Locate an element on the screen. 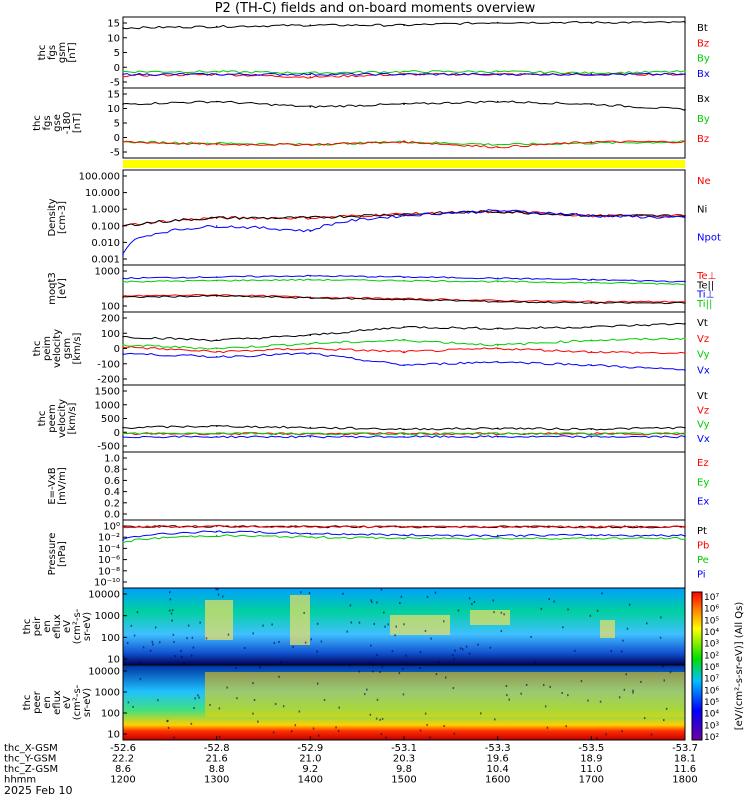 Image resolution: width=750 pixels, height=800 pixels. y-axis-label: gsm is located at coordinates (67, 348).